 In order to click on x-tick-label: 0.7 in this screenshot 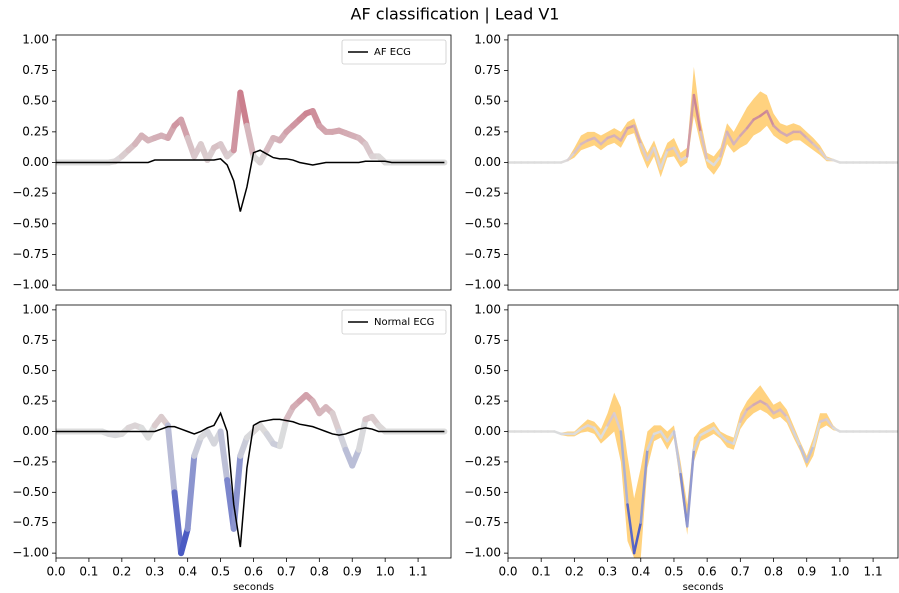, I will do `click(740, 572)`.